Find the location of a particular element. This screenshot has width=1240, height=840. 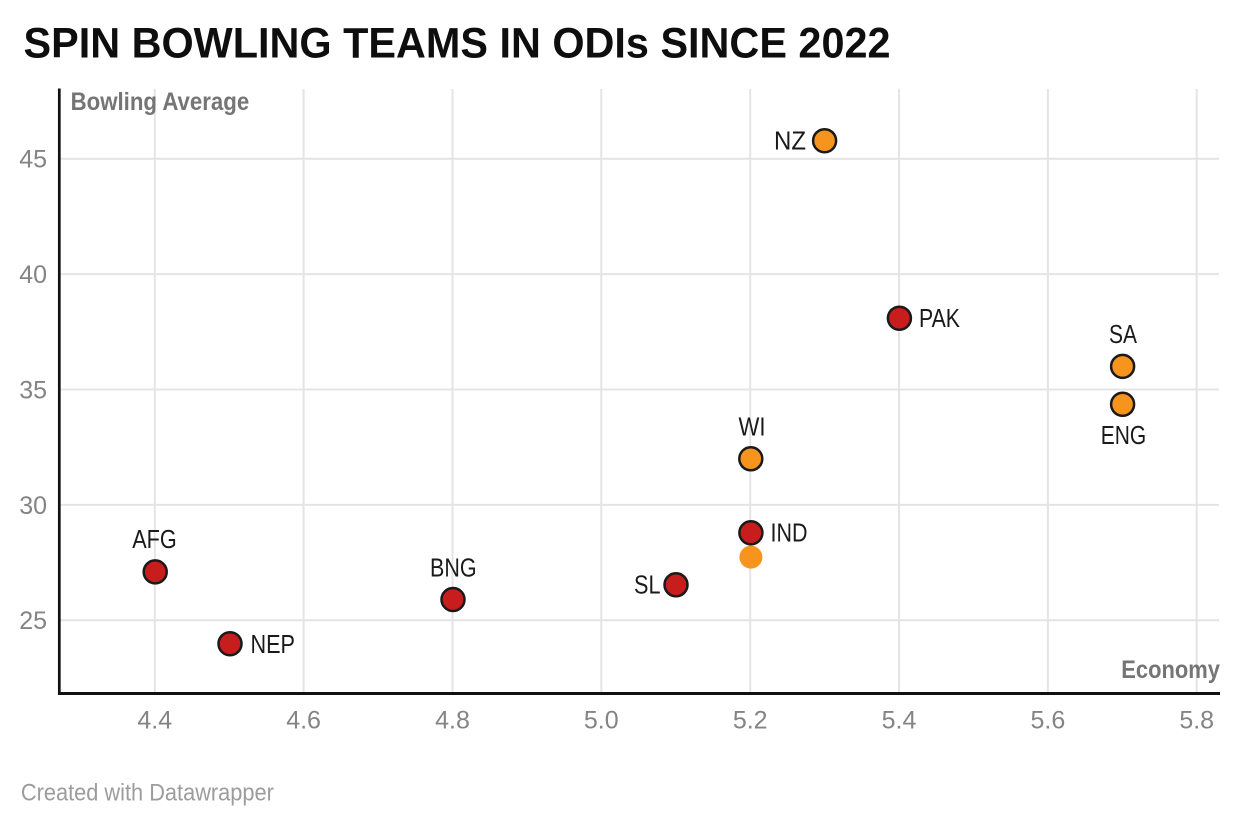

svg-text: 4.4 is located at coordinates (154, 721).